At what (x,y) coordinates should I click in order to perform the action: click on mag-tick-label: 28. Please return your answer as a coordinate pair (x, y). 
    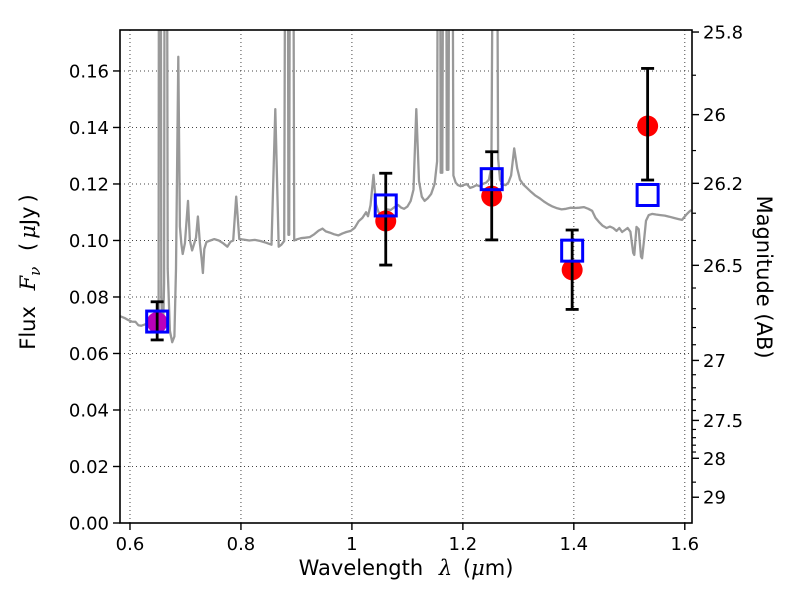
    Looking at the image, I should click on (714, 459).